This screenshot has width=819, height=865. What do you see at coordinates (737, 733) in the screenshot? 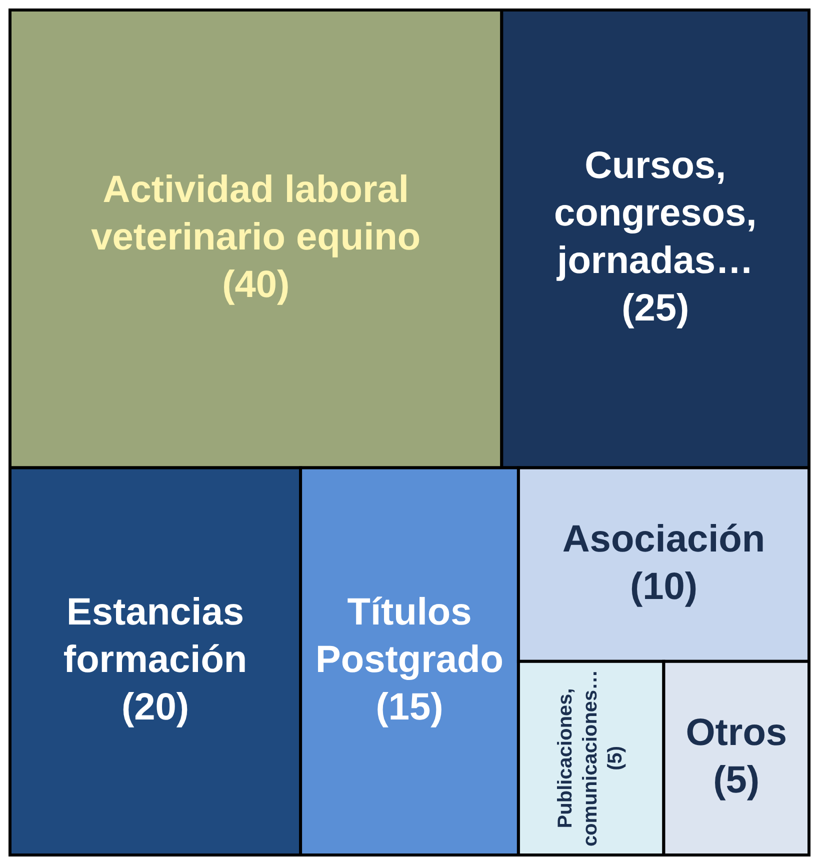
I see `category-label: Otros` at bounding box center [737, 733].